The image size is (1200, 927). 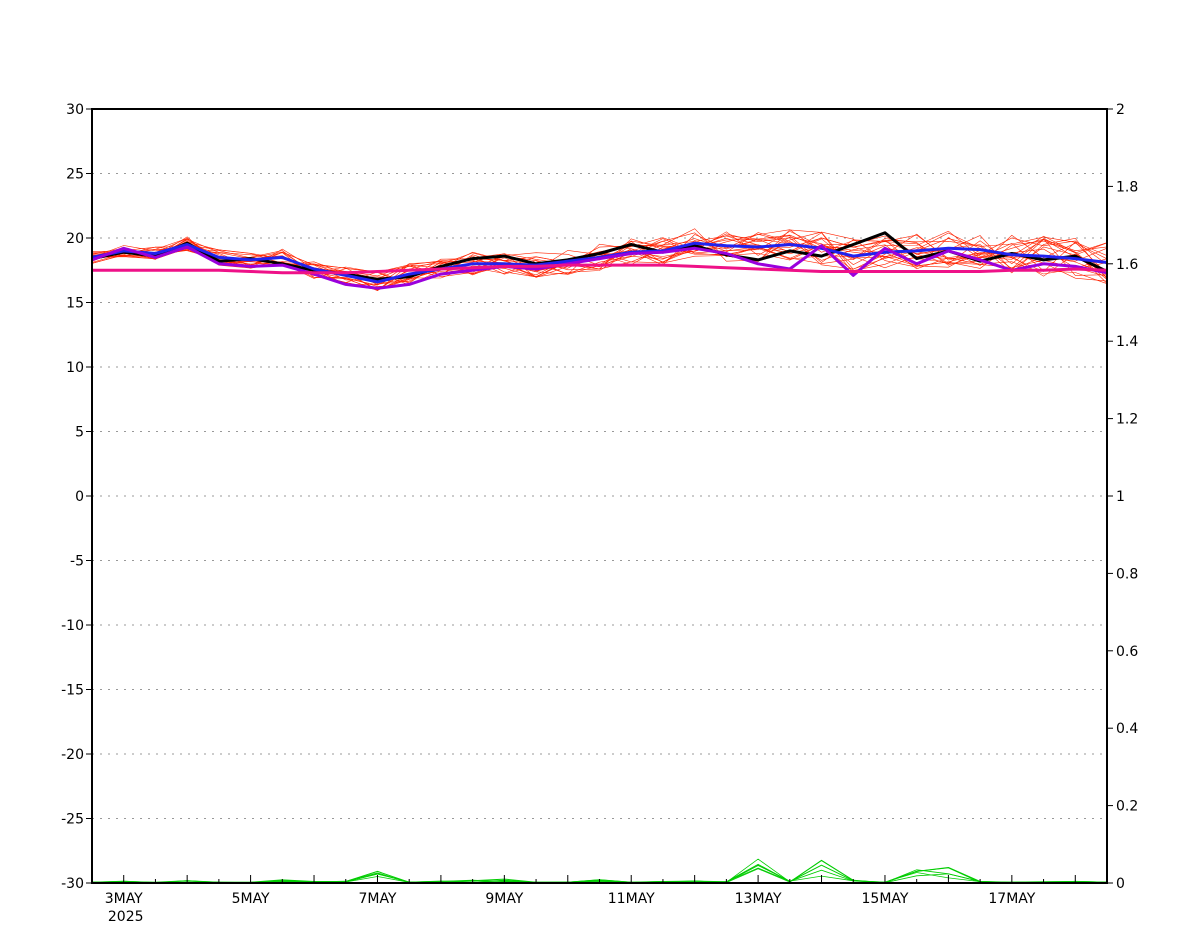 I want to click on y-tick-label: -25, so click(x=72, y=820).